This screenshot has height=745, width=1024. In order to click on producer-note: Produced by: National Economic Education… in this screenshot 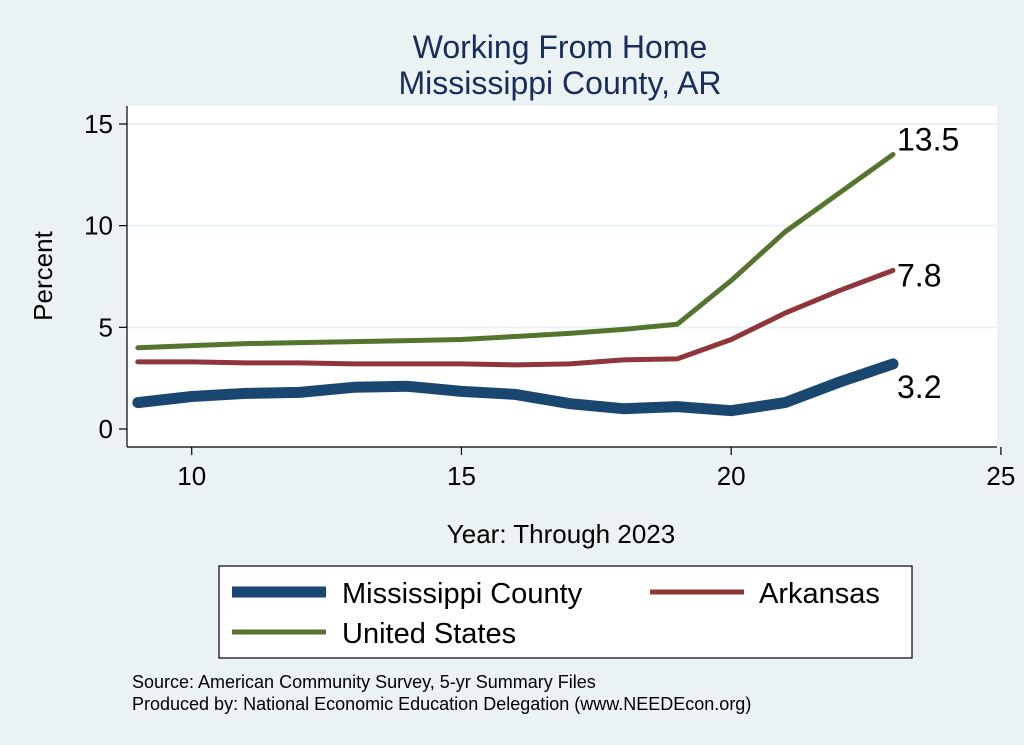, I will do `click(441, 704)`.